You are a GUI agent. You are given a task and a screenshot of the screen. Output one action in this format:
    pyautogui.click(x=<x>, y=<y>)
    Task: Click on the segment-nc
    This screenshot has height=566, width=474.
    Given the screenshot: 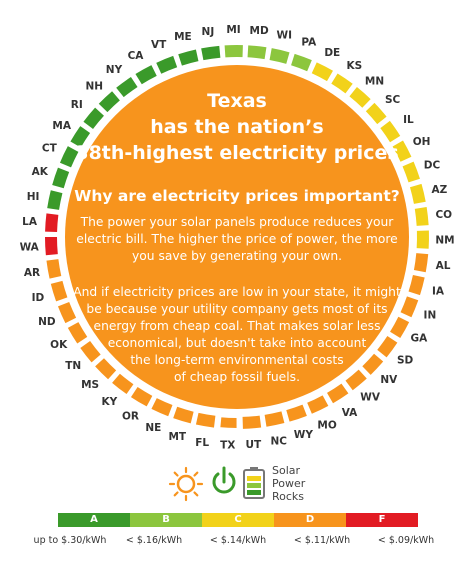 What is the action you would take?
    pyautogui.click(x=274, y=419)
    